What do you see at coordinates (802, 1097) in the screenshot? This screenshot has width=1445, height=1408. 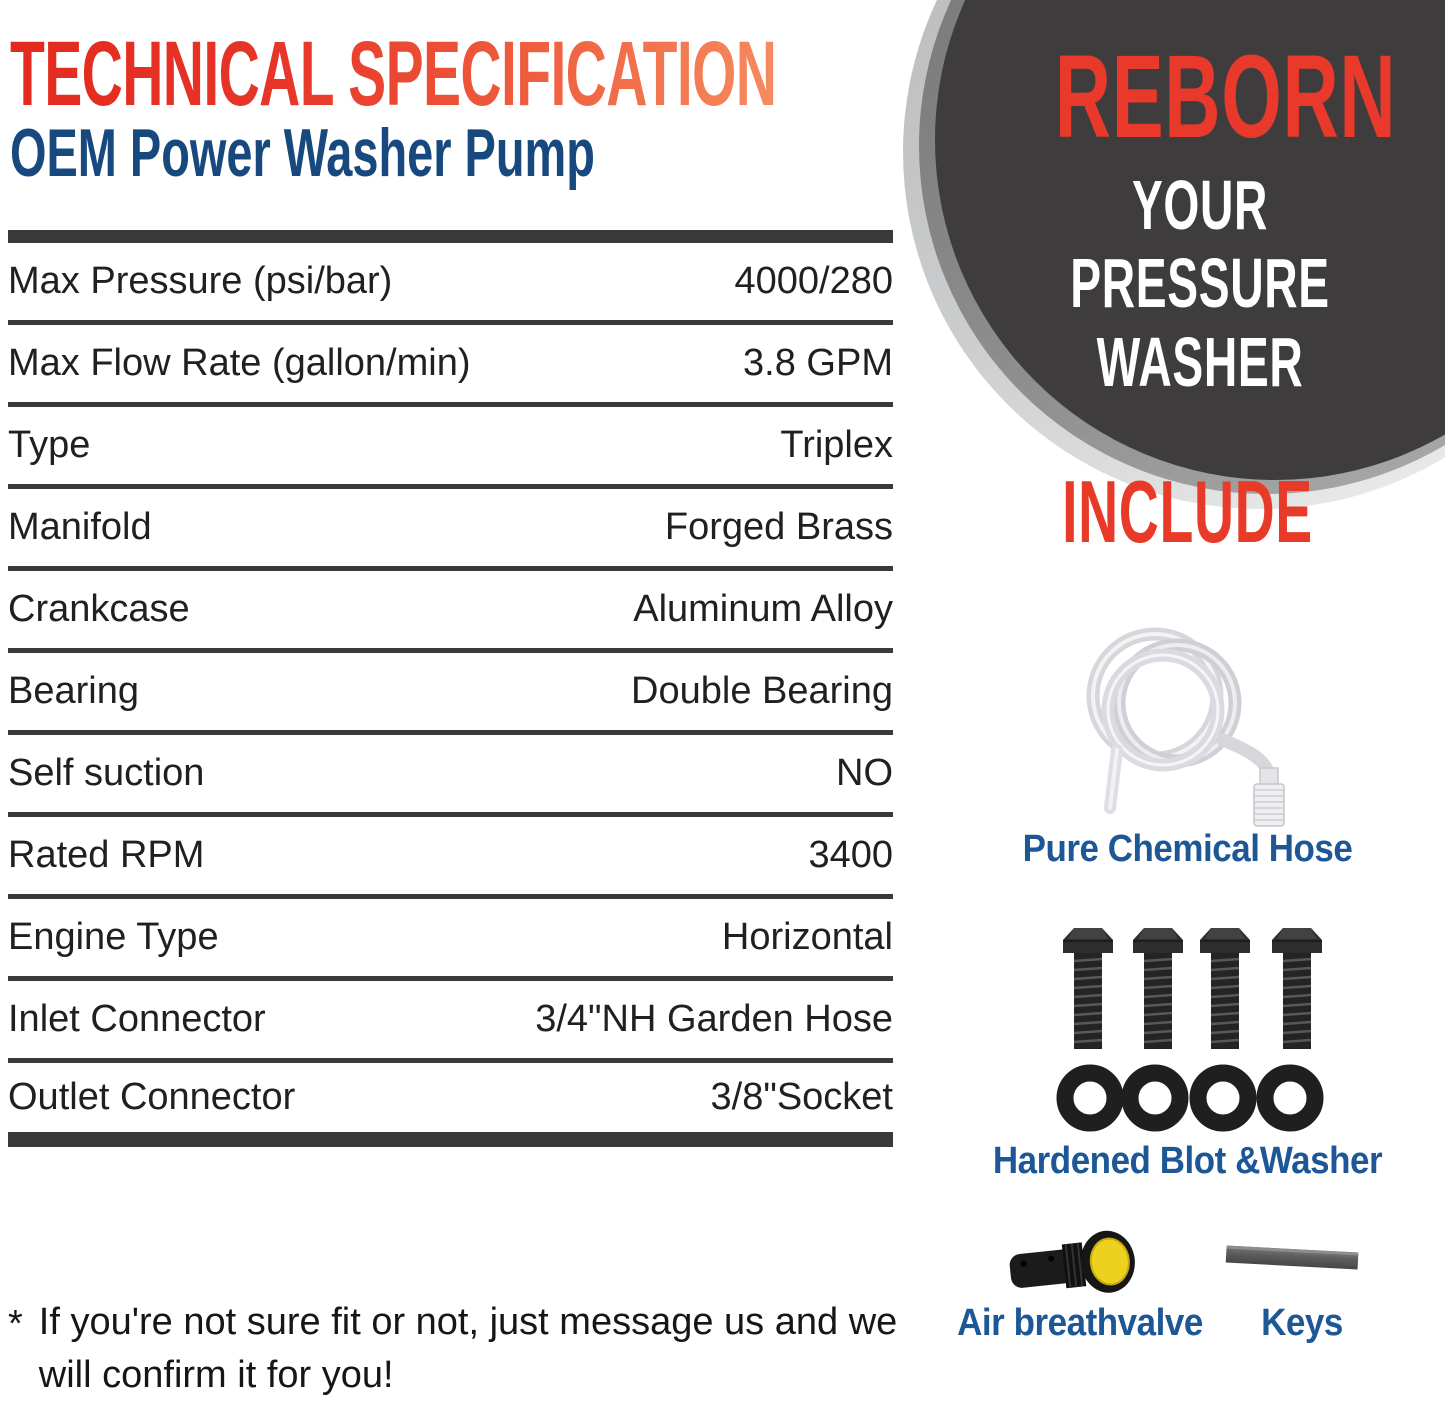 I see `spec-value: 3/8"Socket` at bounding box center [802, 1097].